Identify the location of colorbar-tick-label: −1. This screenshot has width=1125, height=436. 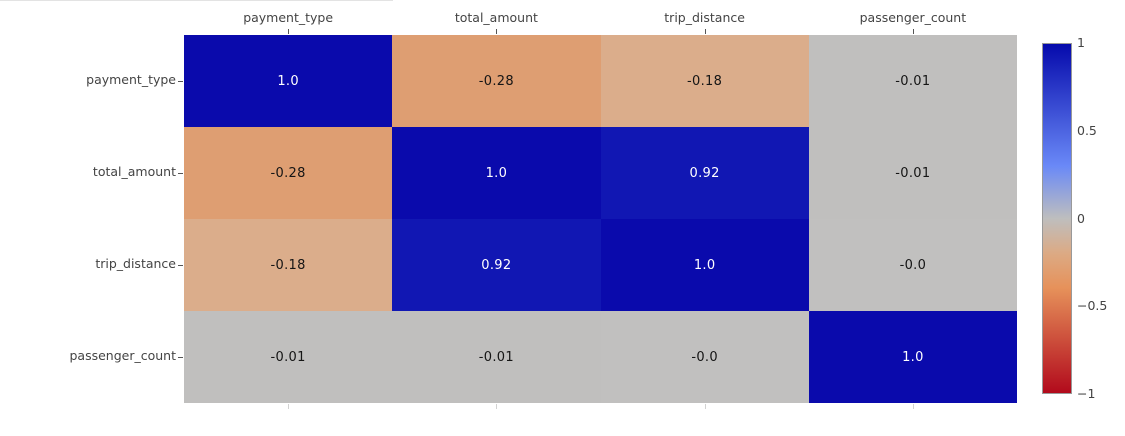
(1086, 393).